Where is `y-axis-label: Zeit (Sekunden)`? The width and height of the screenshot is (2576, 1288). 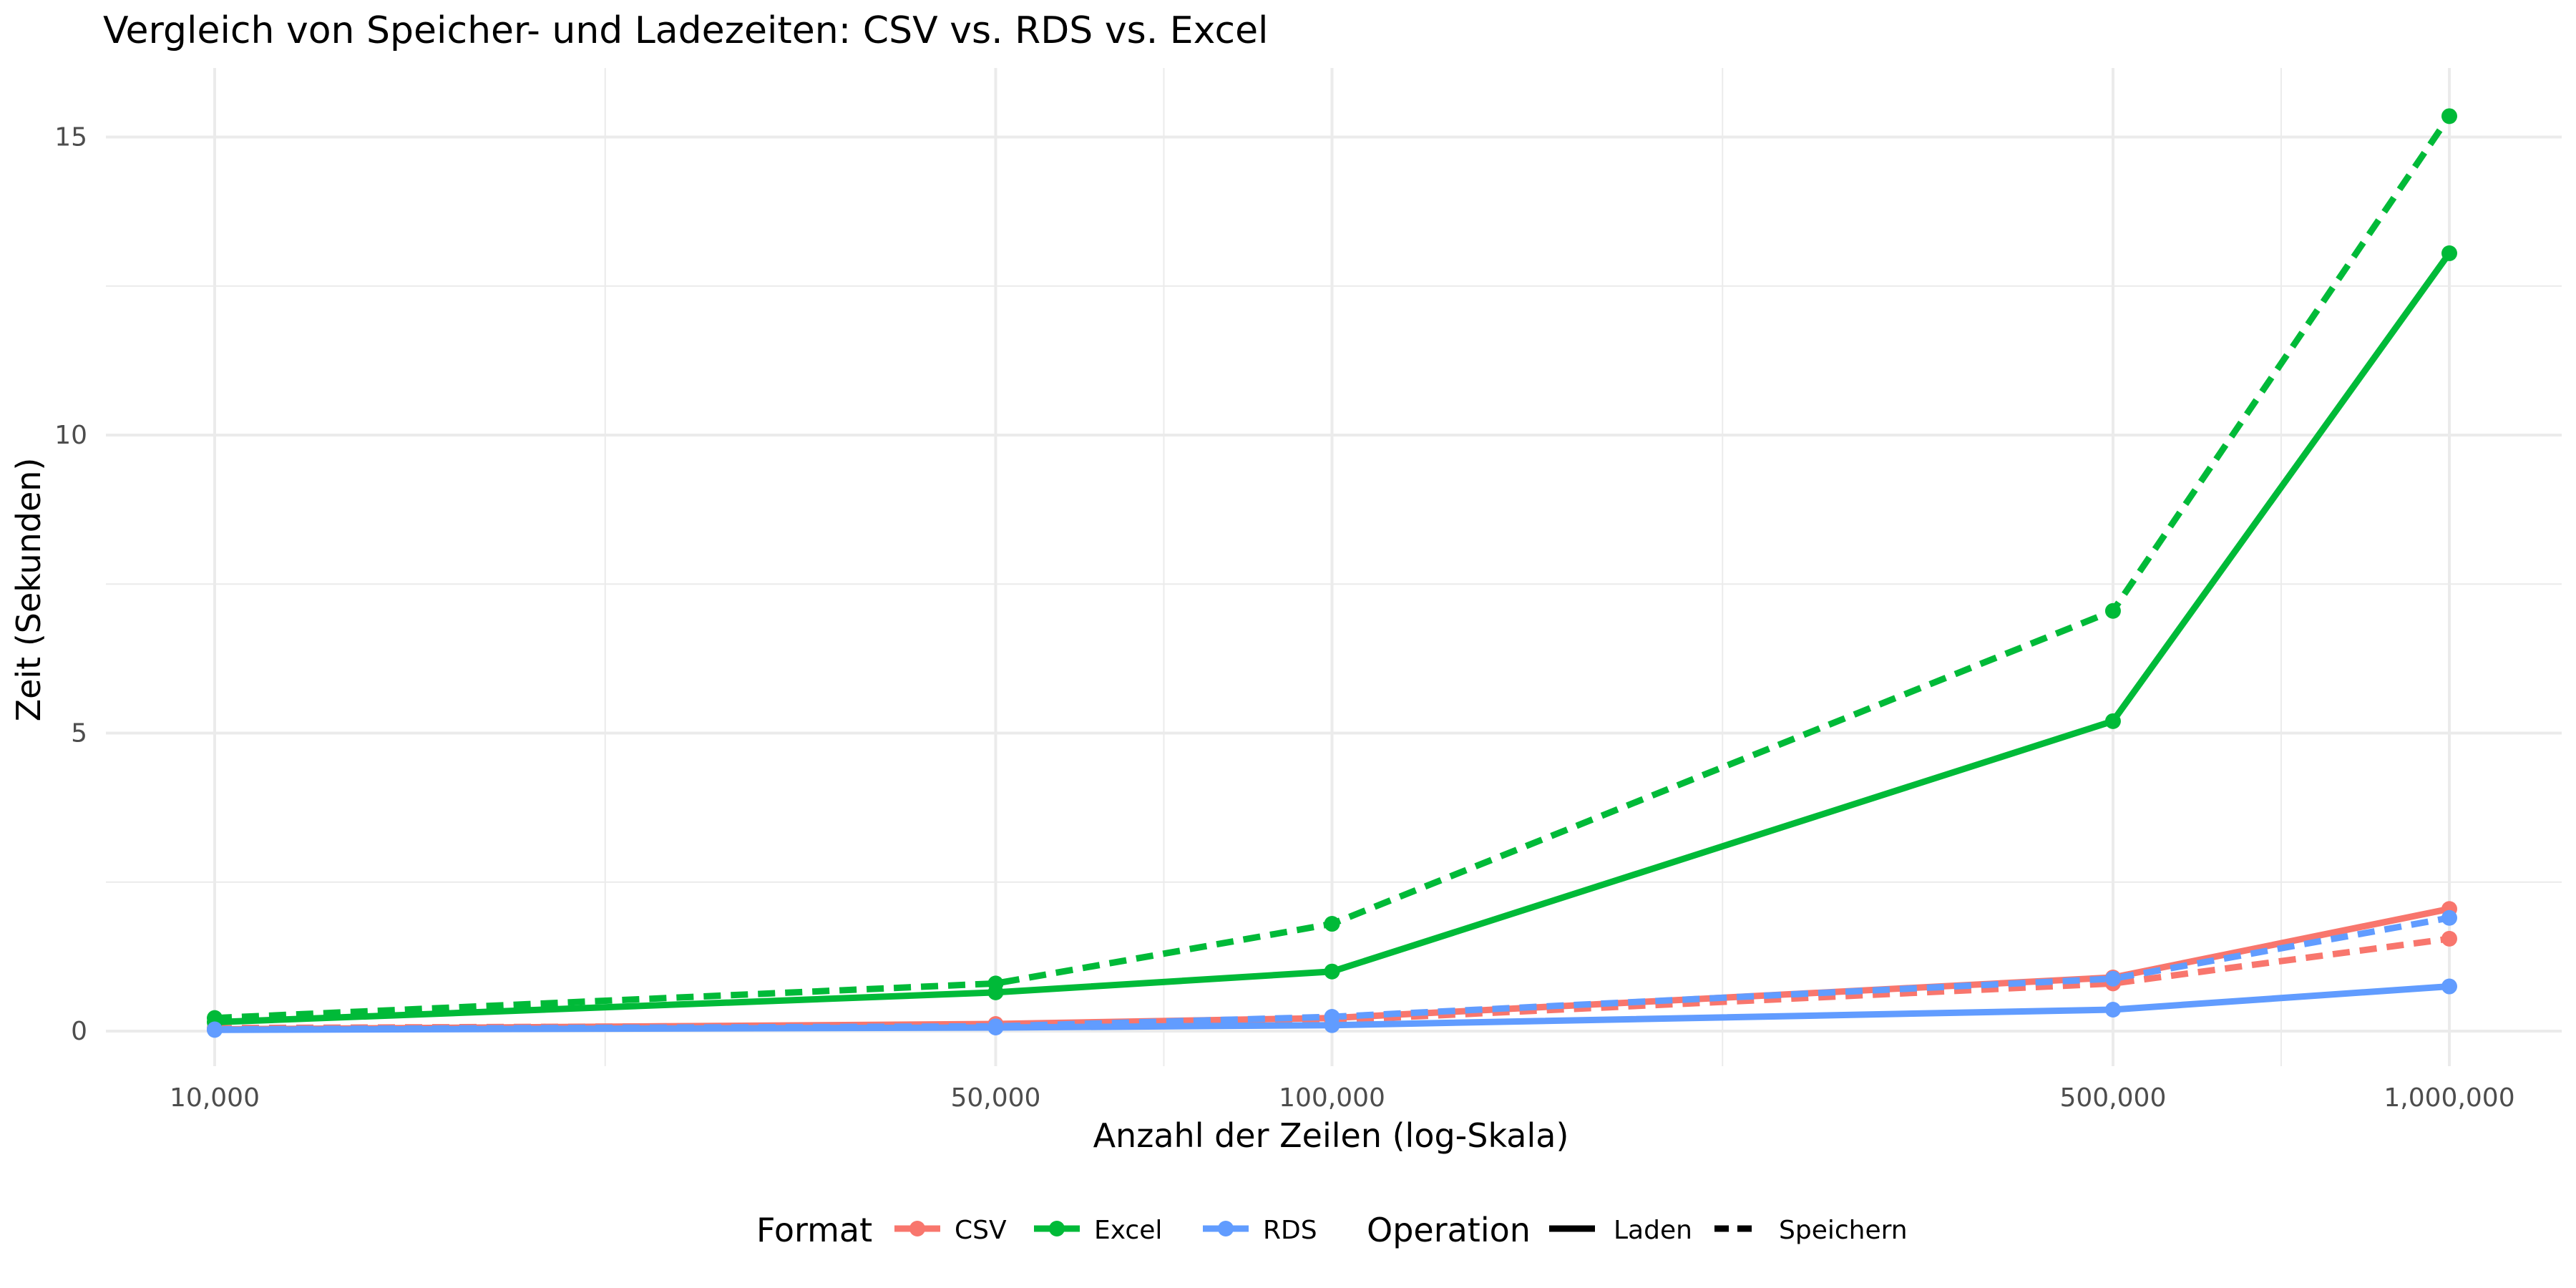 y-axis-label: Zeit (Sekunden) is located at coordinates (28, 590).